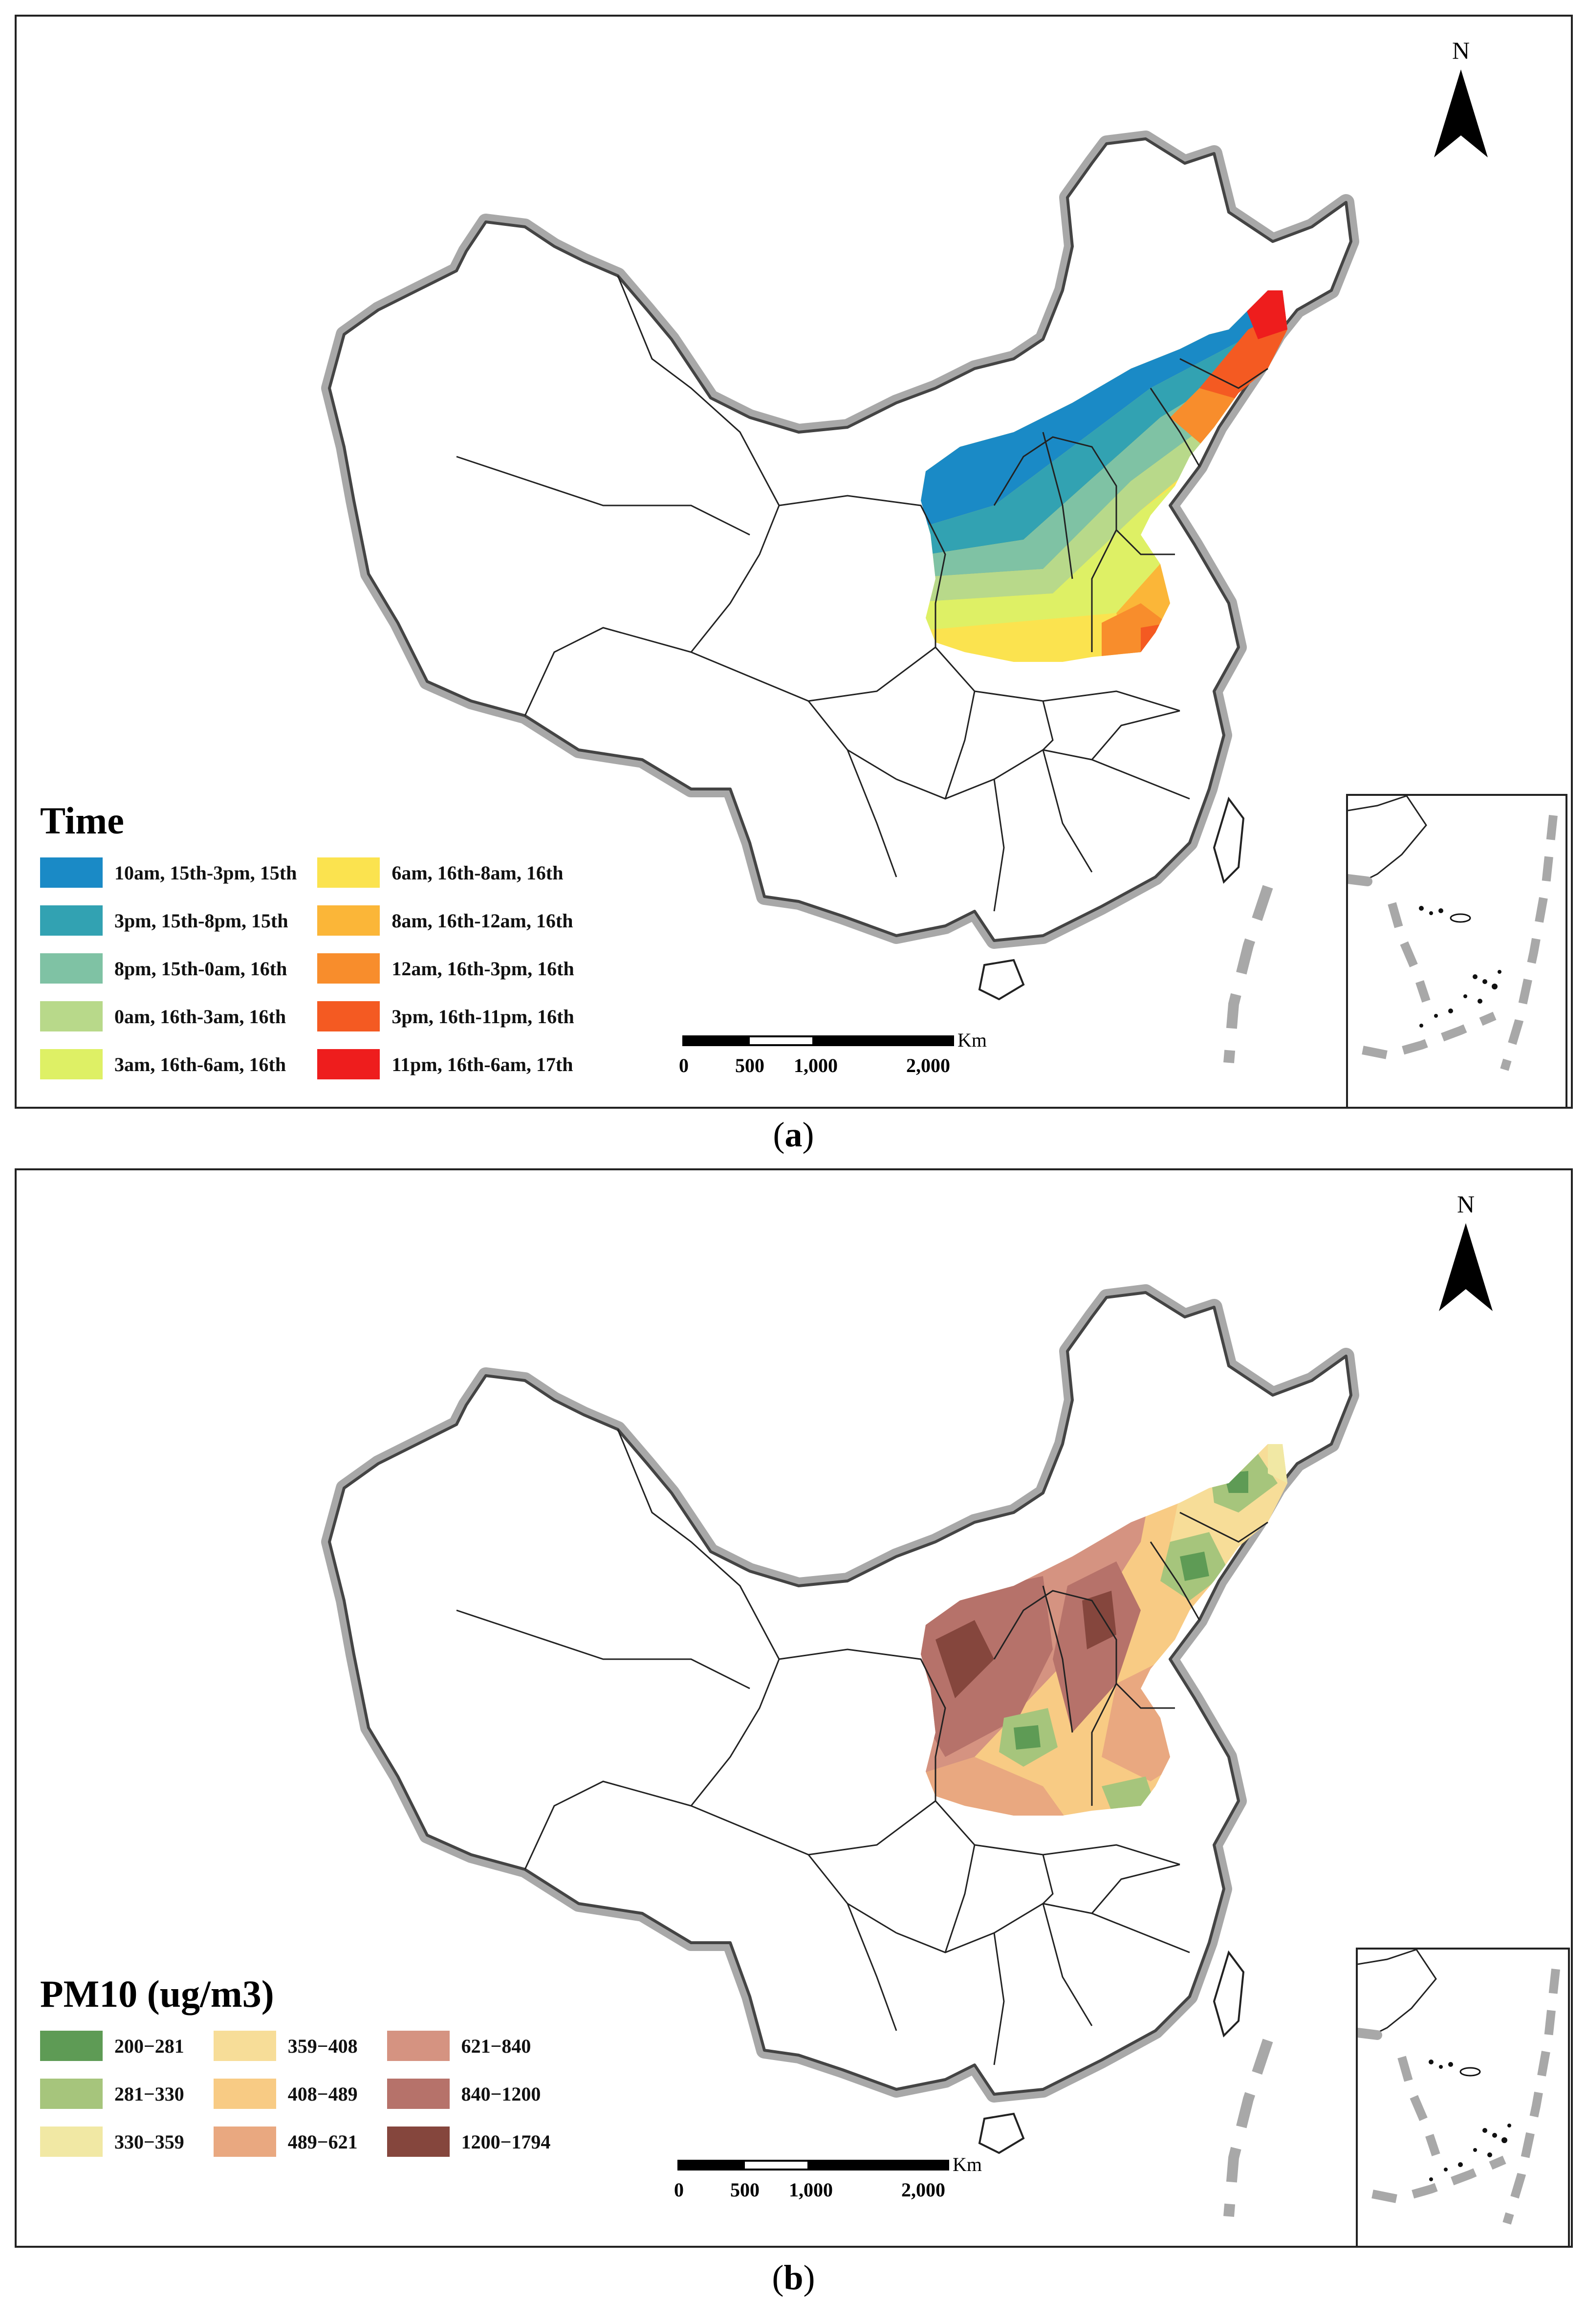 The width and height of the screenshot is (1587, 2324). I want to click on caption-b: (b), so click(793, 2277).